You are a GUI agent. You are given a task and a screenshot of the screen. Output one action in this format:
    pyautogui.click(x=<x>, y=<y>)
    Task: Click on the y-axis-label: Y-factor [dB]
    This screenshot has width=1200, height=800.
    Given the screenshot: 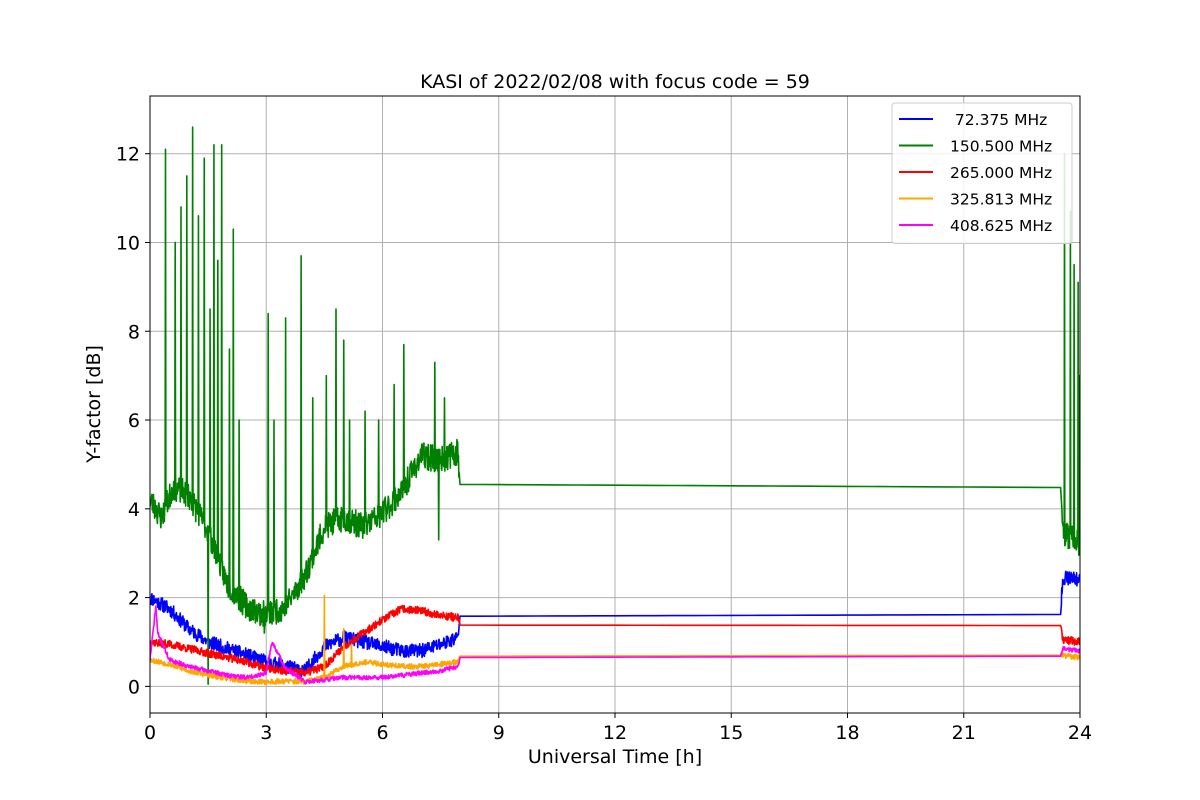 What is the action you would take?
    pyautogui.click(x=94, y=404)
    